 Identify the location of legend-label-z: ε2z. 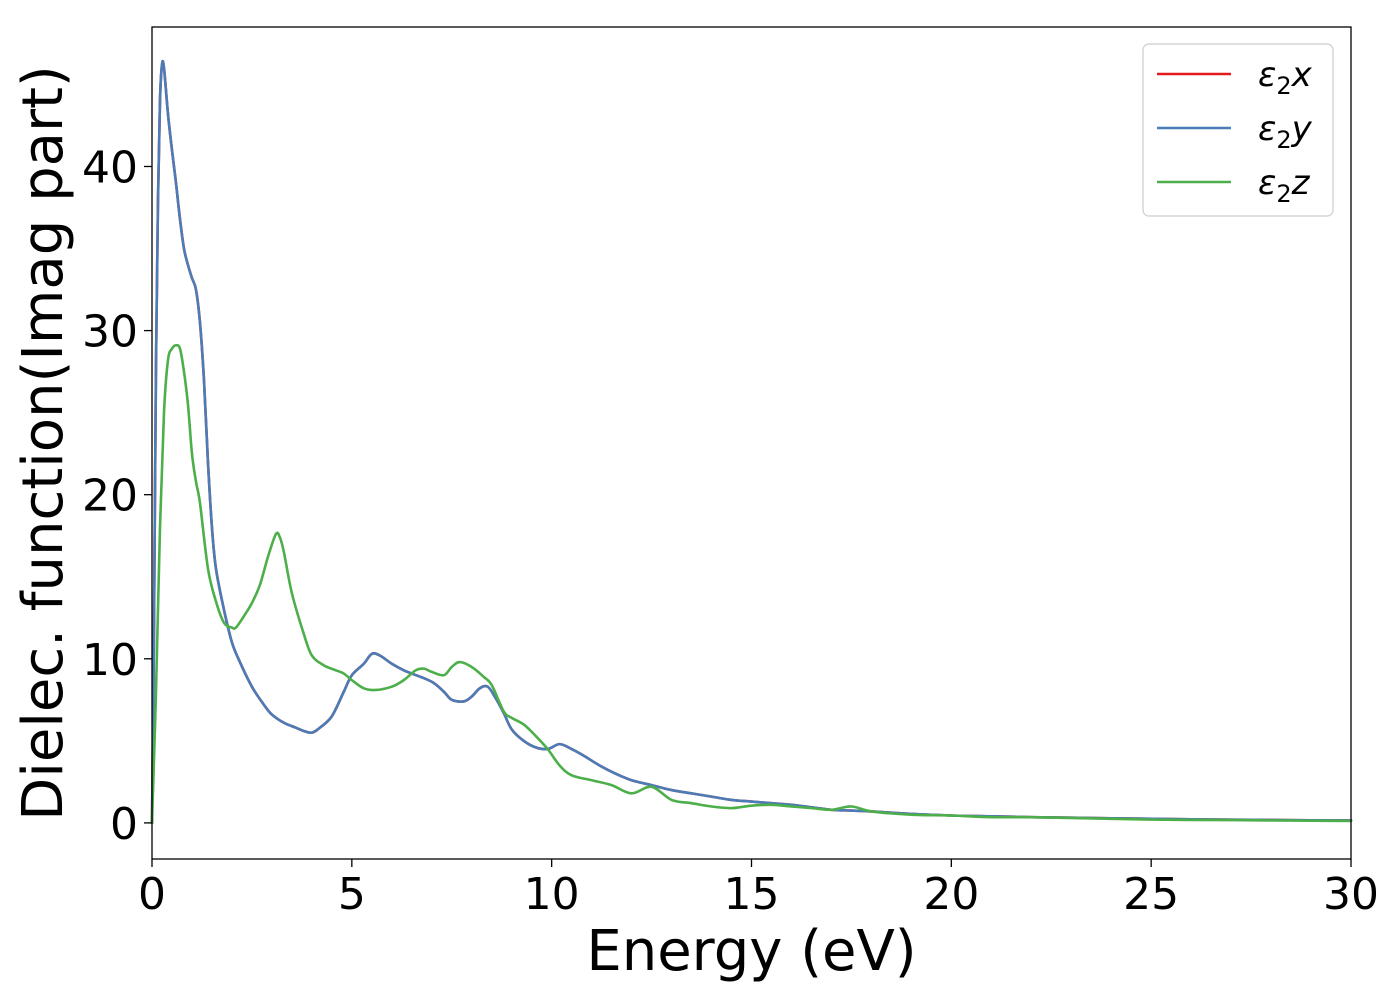
(1284, 185).